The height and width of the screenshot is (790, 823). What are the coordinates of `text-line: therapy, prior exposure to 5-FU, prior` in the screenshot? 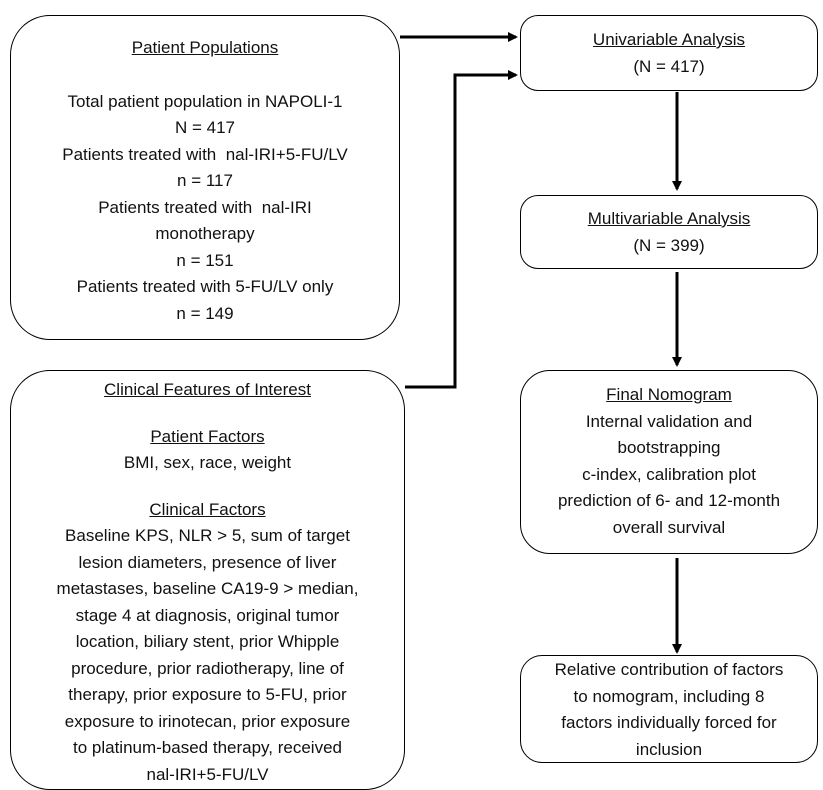 It's located at (207, 694).